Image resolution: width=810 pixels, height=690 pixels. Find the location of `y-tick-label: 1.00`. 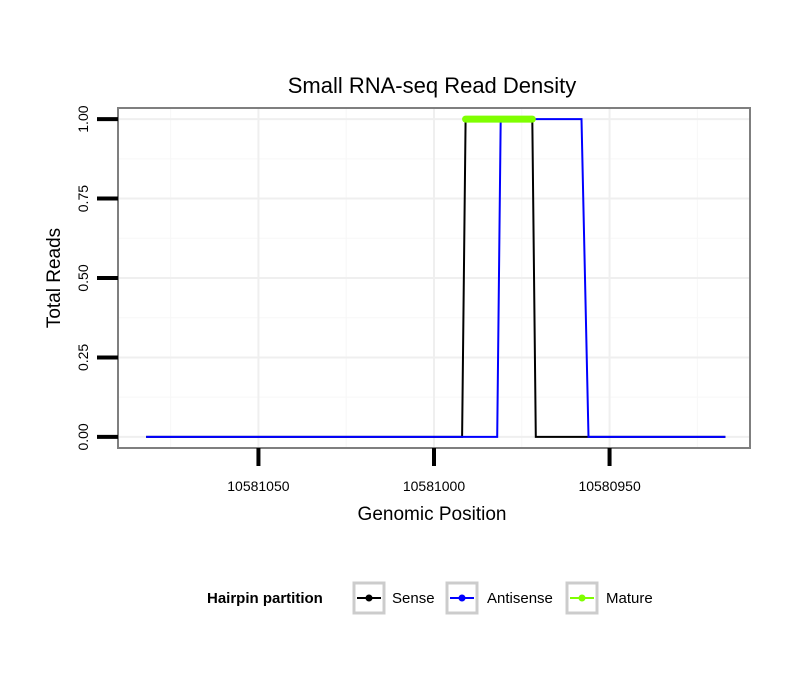

y-tick-label: 1.00 is located at coordinates (83, 118).